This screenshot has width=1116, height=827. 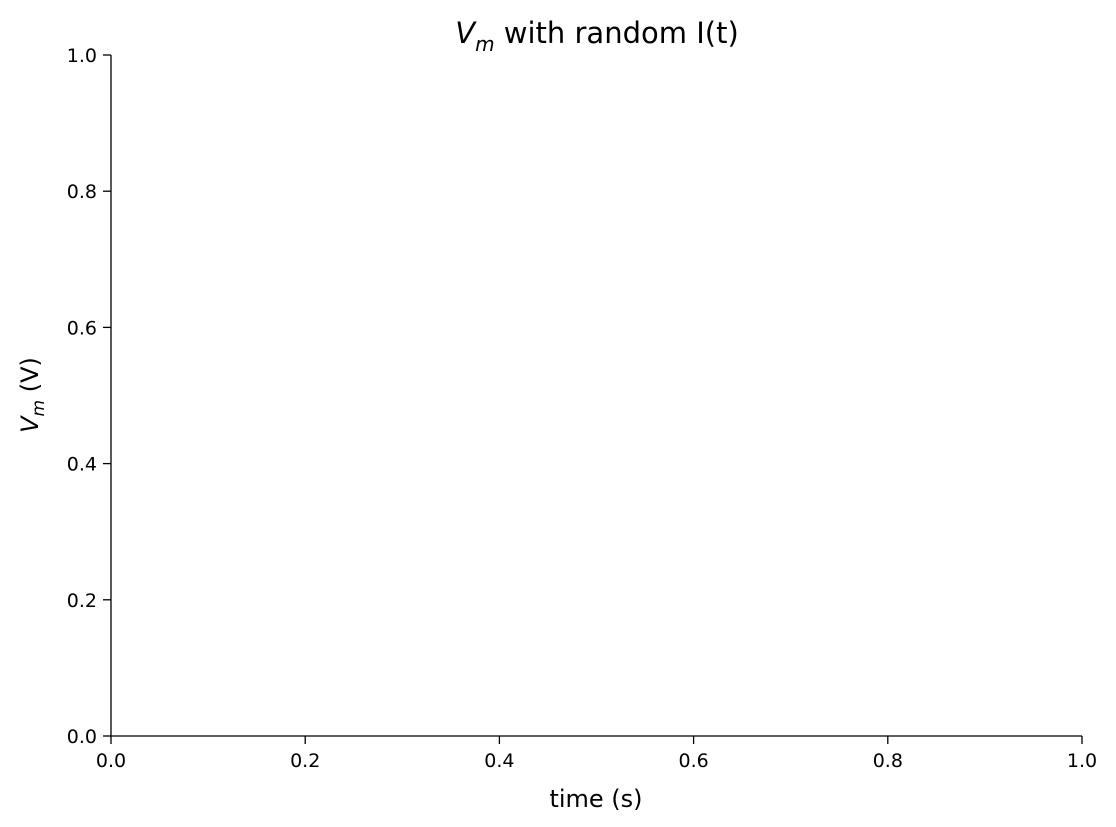 What do you see at coordinates (466, 33) in the screenshot?
I see `chart-title-math-symbol: V` at bounding box center [466, 33].